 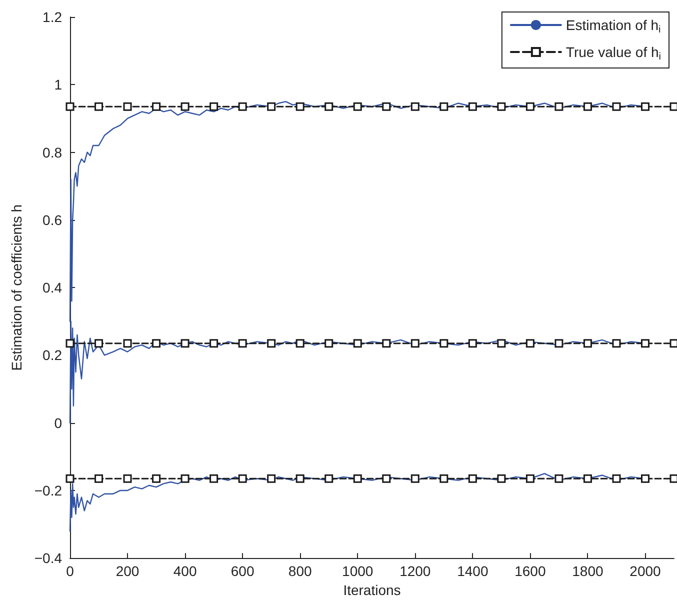 What do you see at coordinates (128, 571) in the screenshot?
I see `x-tick-label: 200` at bounding box center [128, 571].